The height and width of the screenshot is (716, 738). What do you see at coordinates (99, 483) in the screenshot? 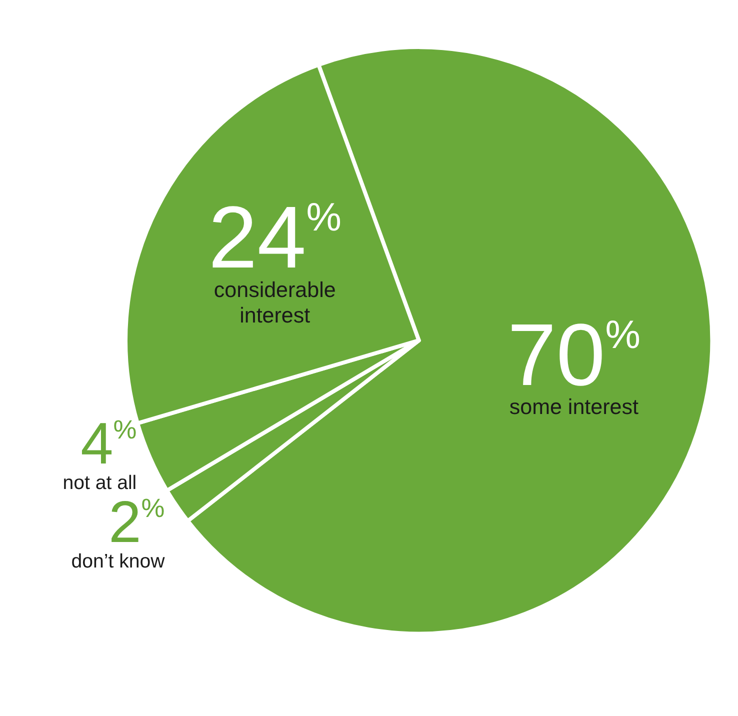
I see `slice-label: not at all` at bounding box center [99, 483].